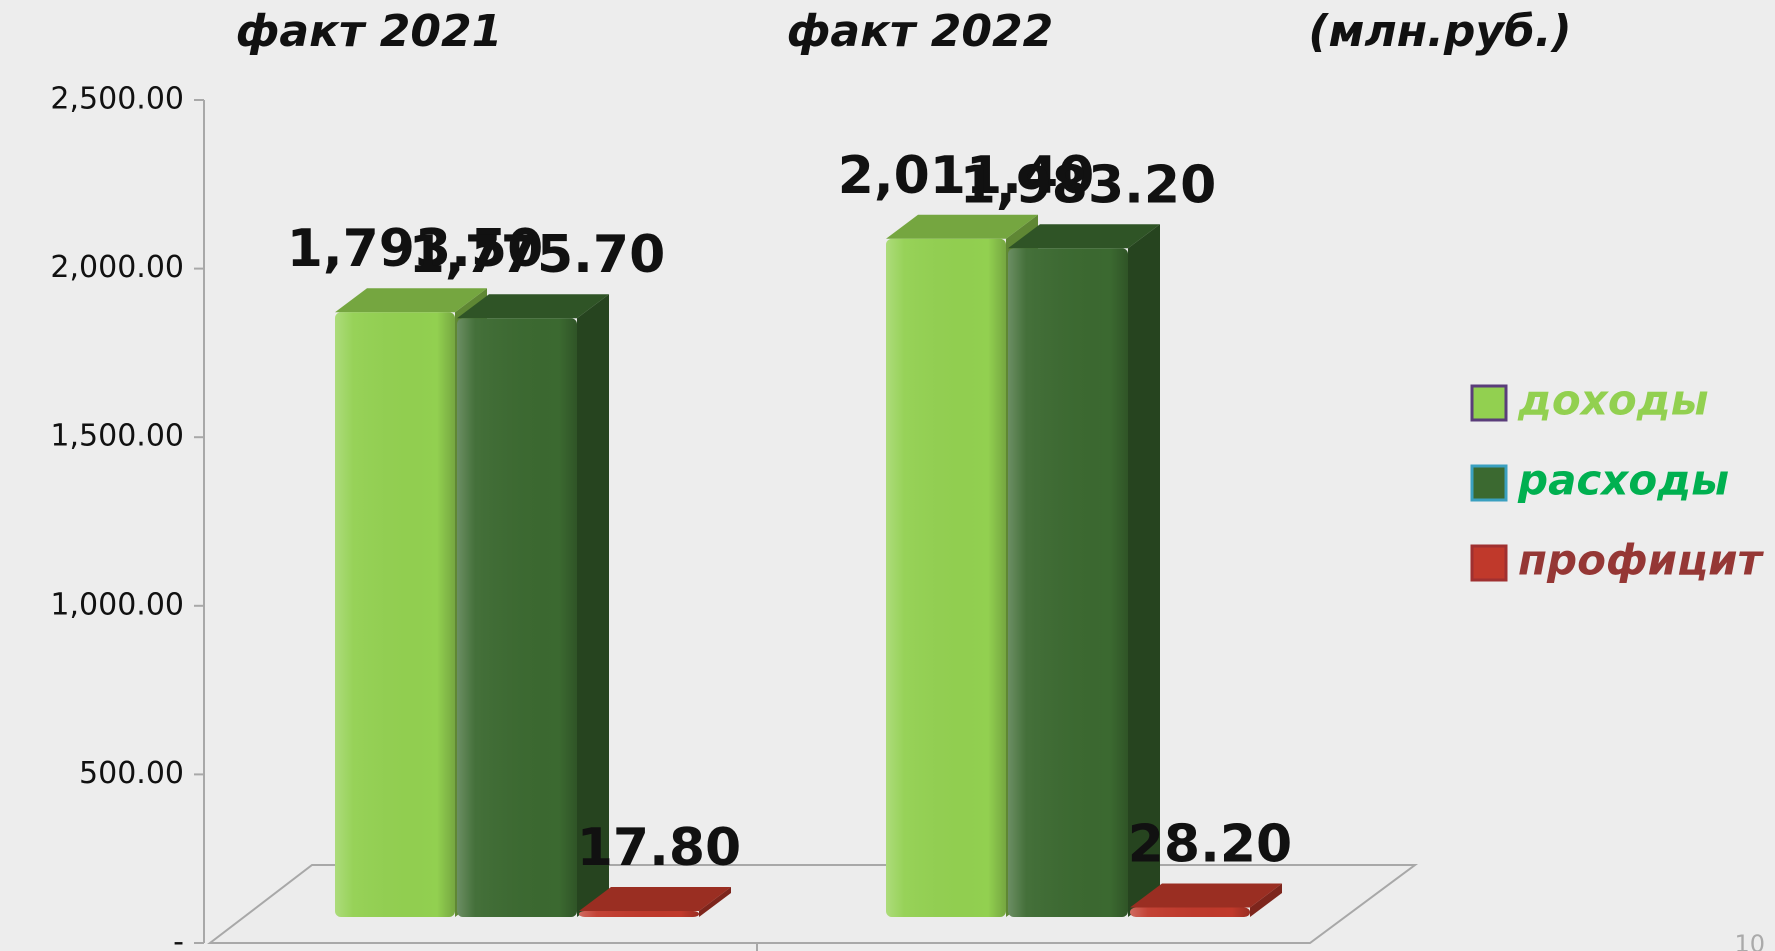 This screenshot has width=1775, height=951. What do you see at coordinates (117, 267) in the screenshot?
I see `y-tick-label: 2,000.00` at bounding box center [117, 267].